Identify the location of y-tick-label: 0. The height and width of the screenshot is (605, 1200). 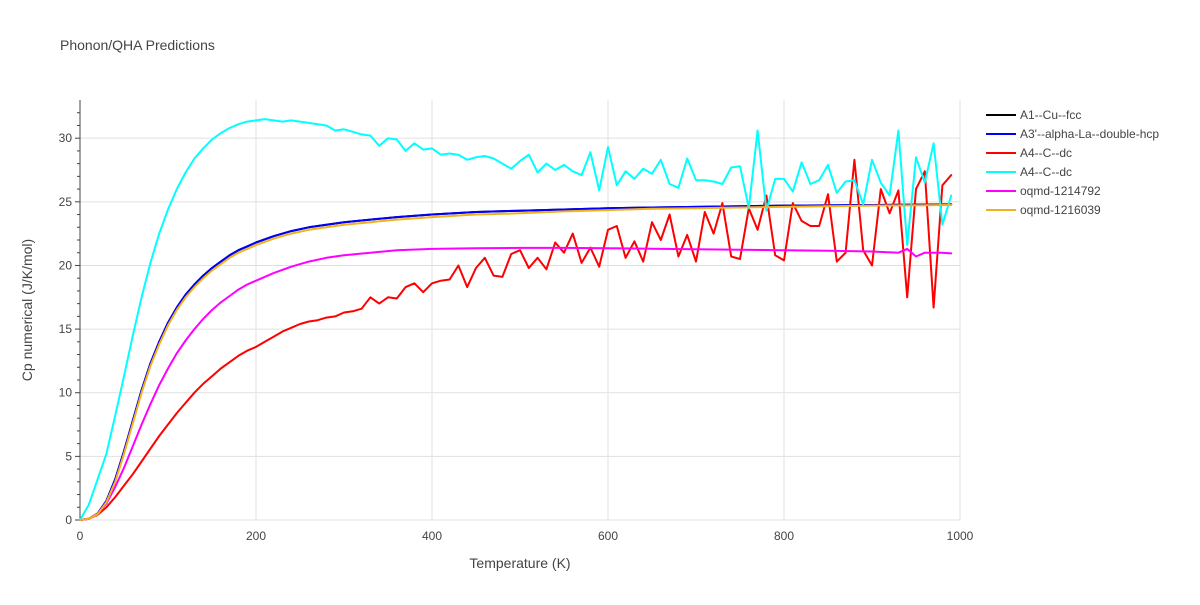
(68, 520).